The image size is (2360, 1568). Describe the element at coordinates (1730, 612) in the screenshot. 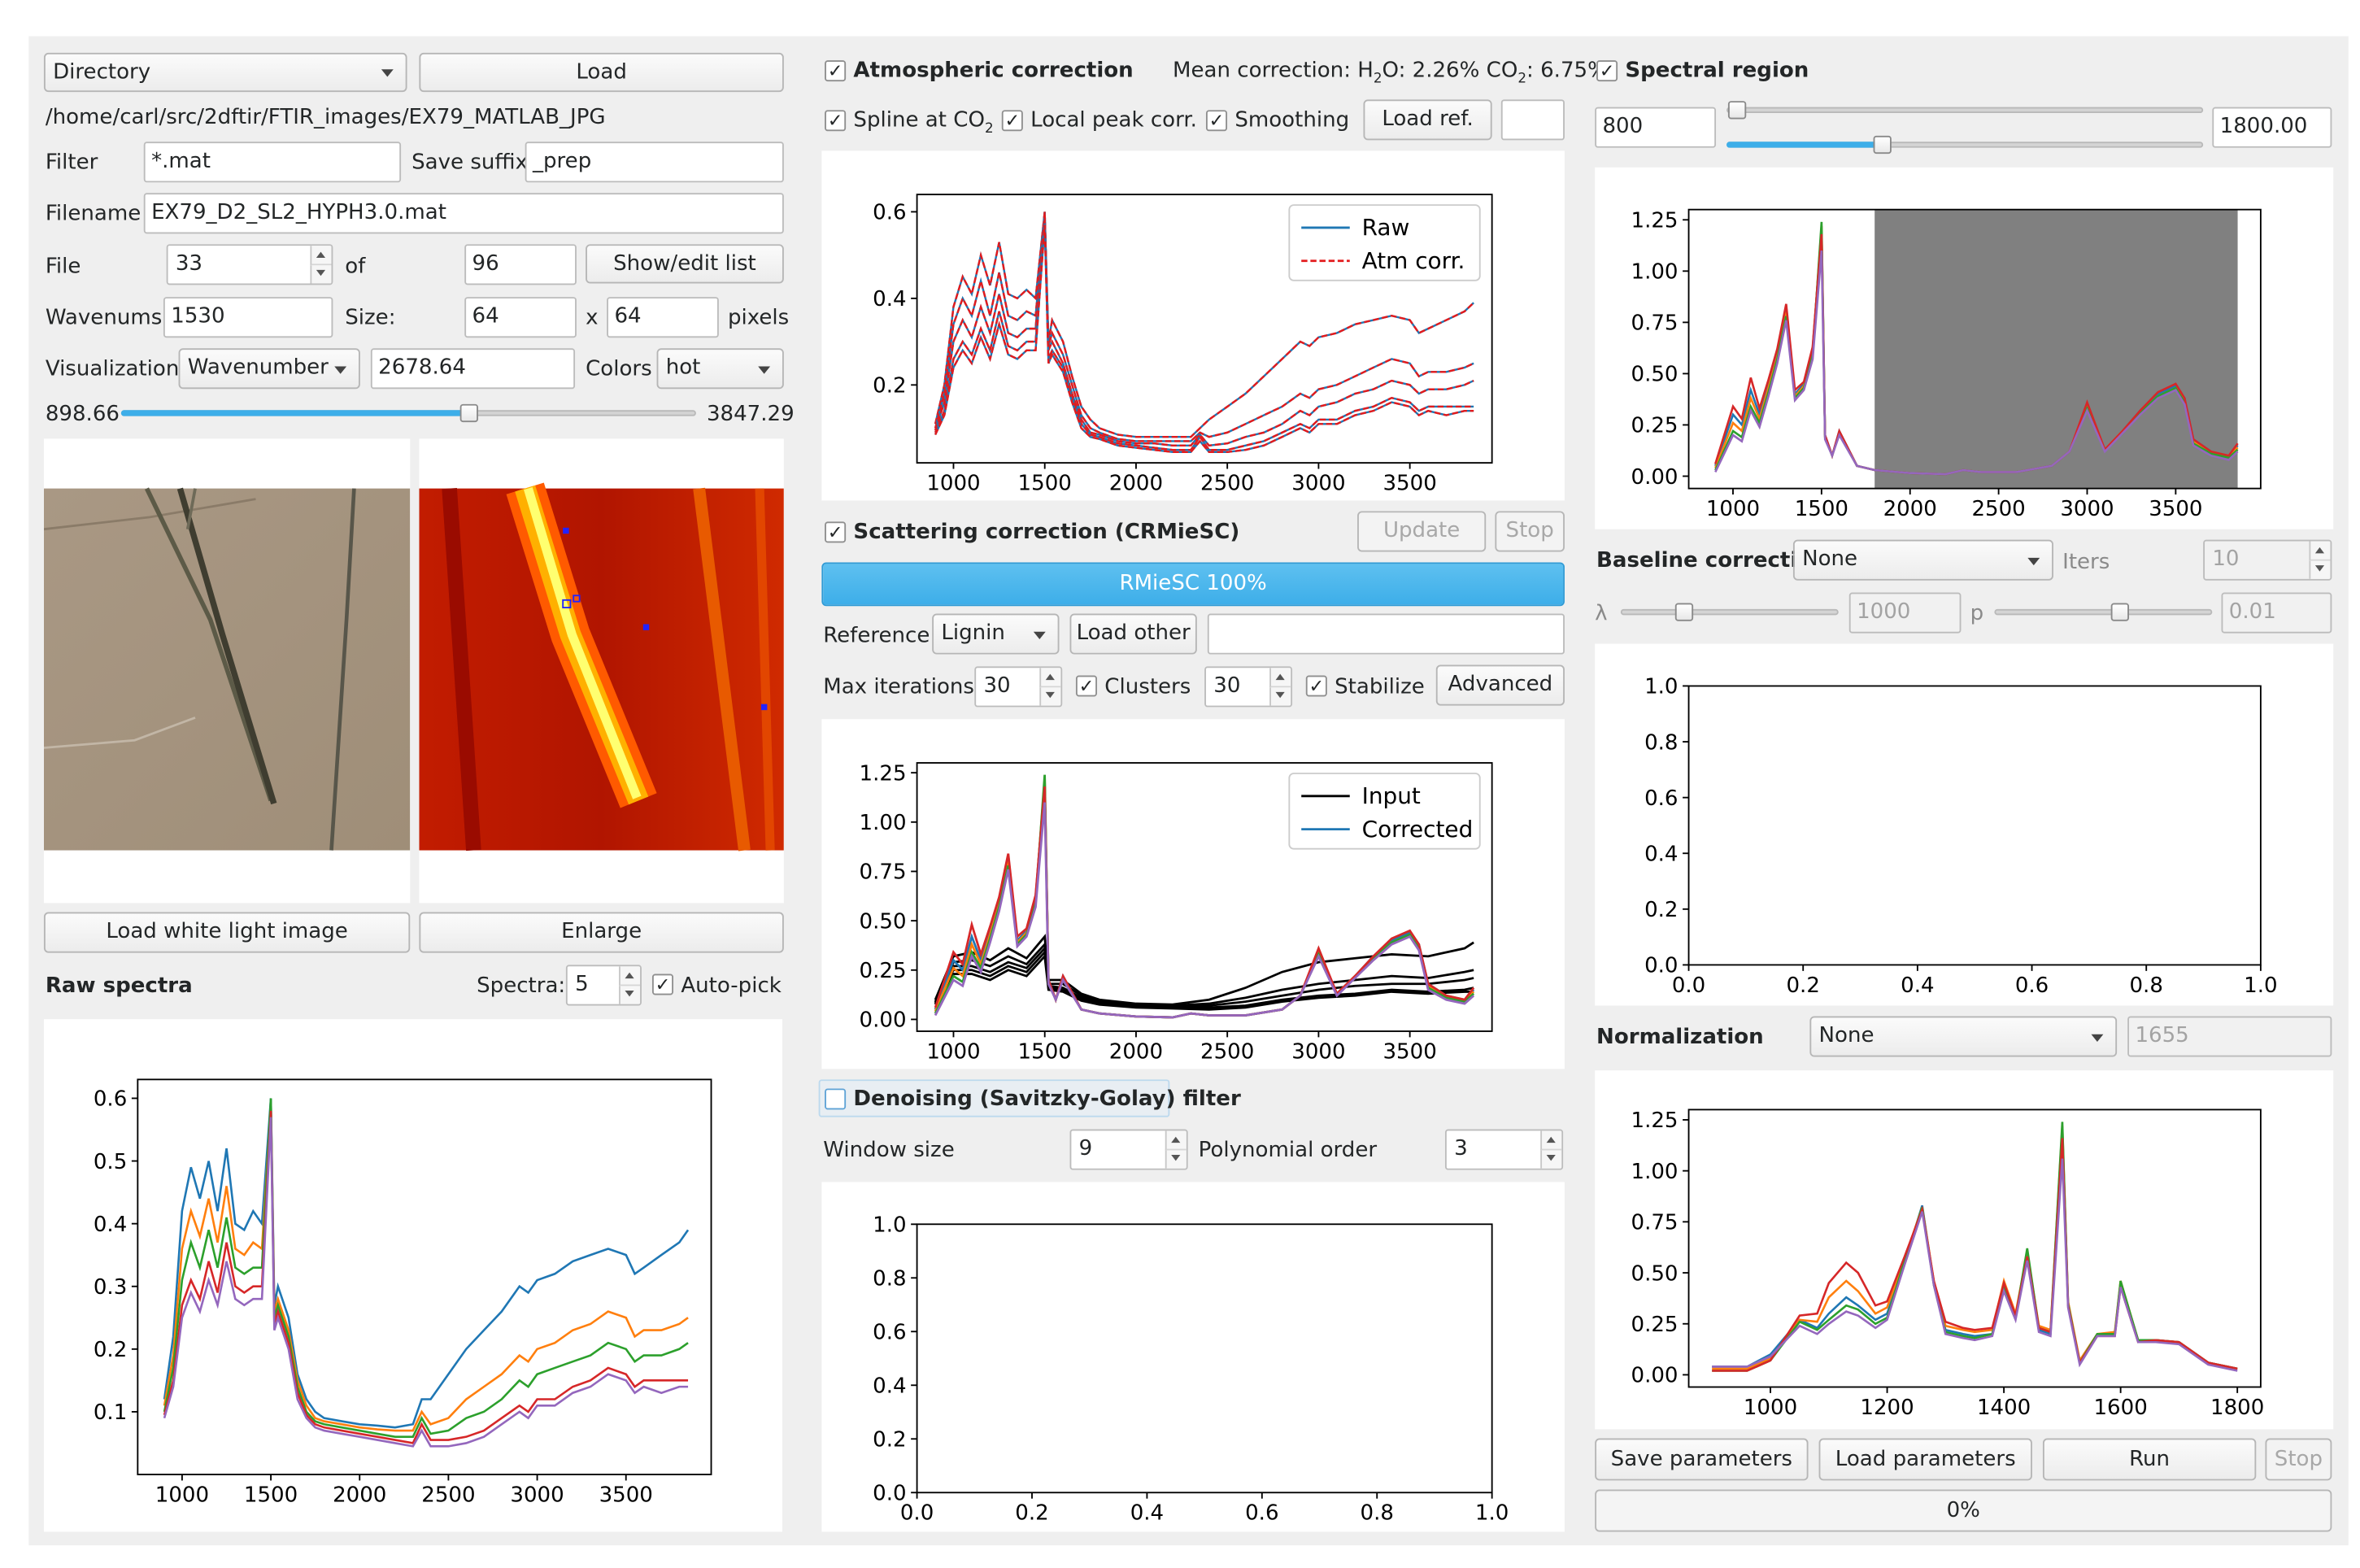

I see `lambda-slider-groove` at that location.